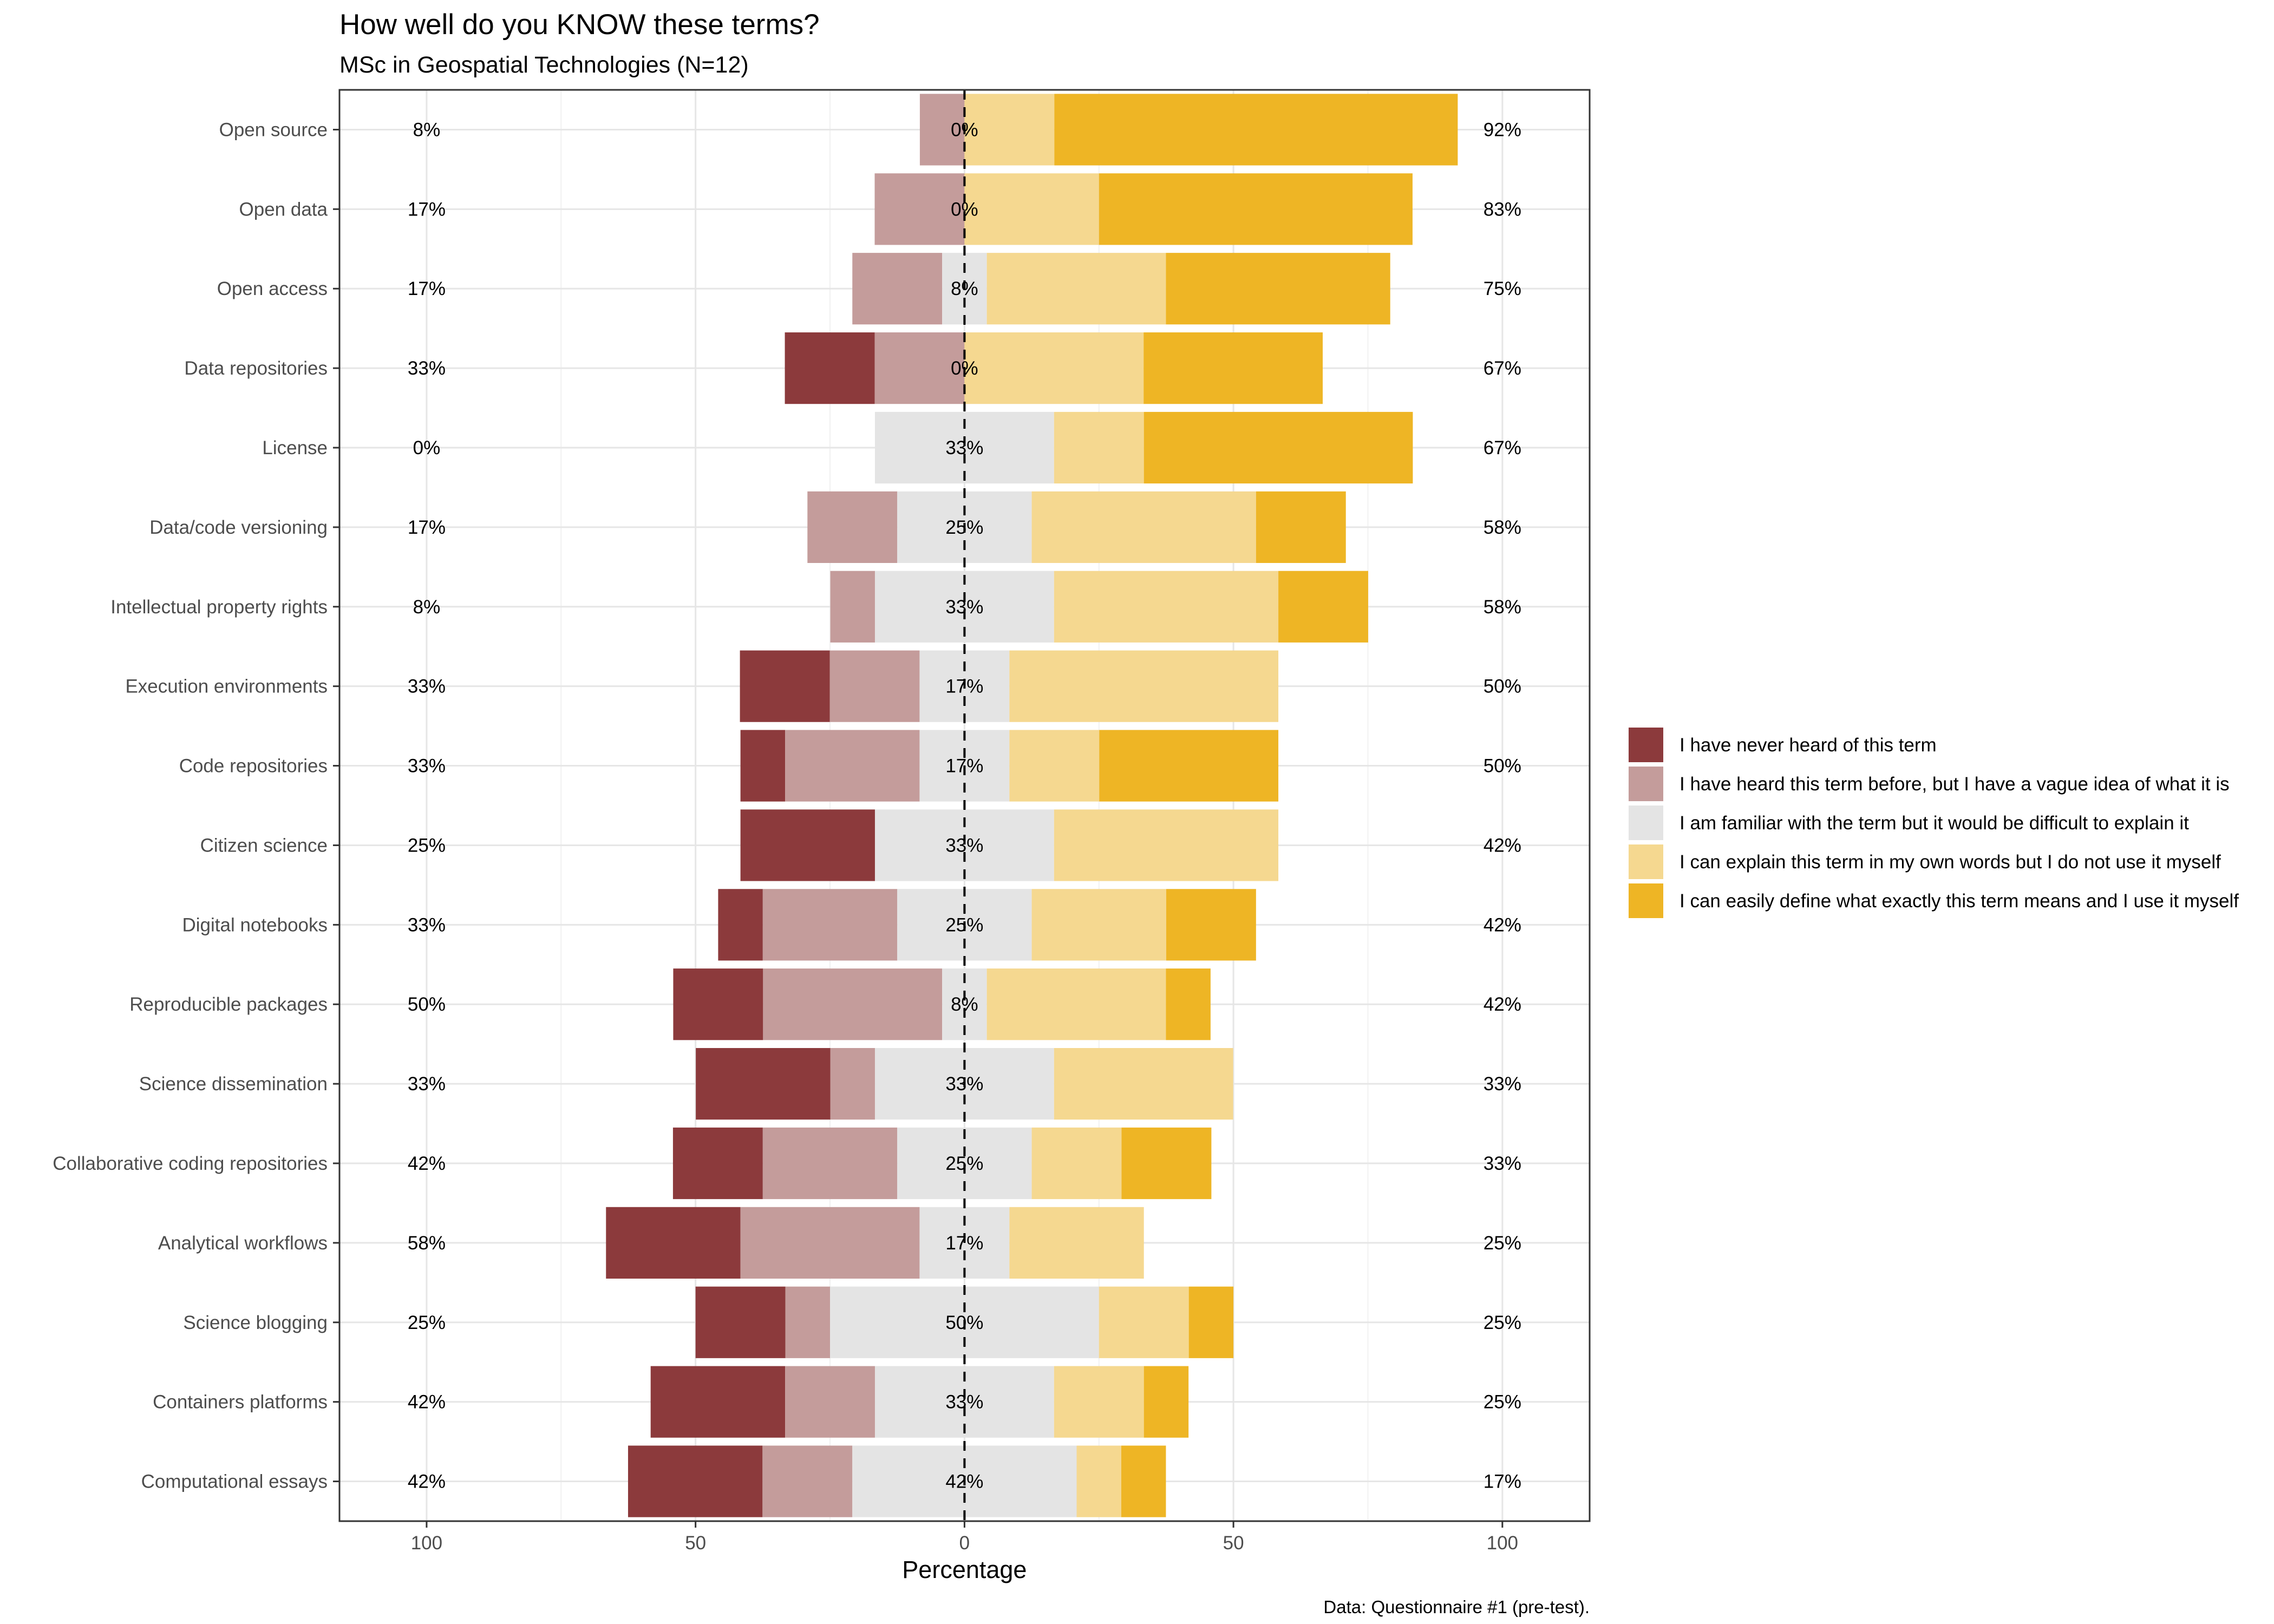  I want to click on right-percentage-label: 50%, so click(1503, 766).